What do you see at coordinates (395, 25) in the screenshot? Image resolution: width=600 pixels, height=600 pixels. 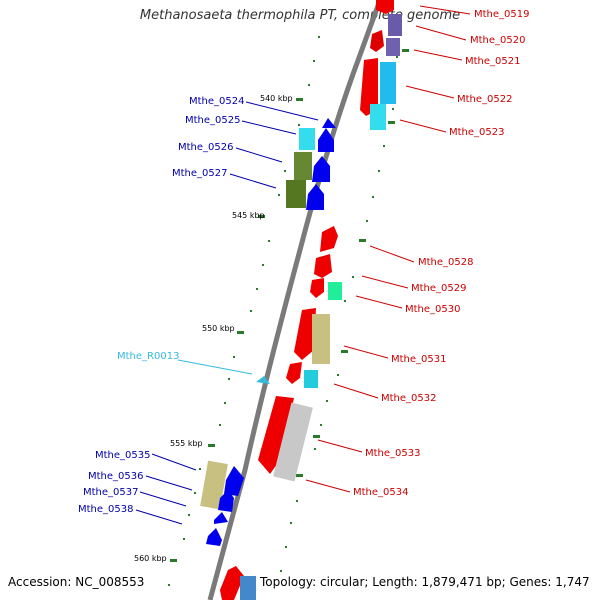 I see `gene-mthe-0520-block` at bounding box center [395, 25].